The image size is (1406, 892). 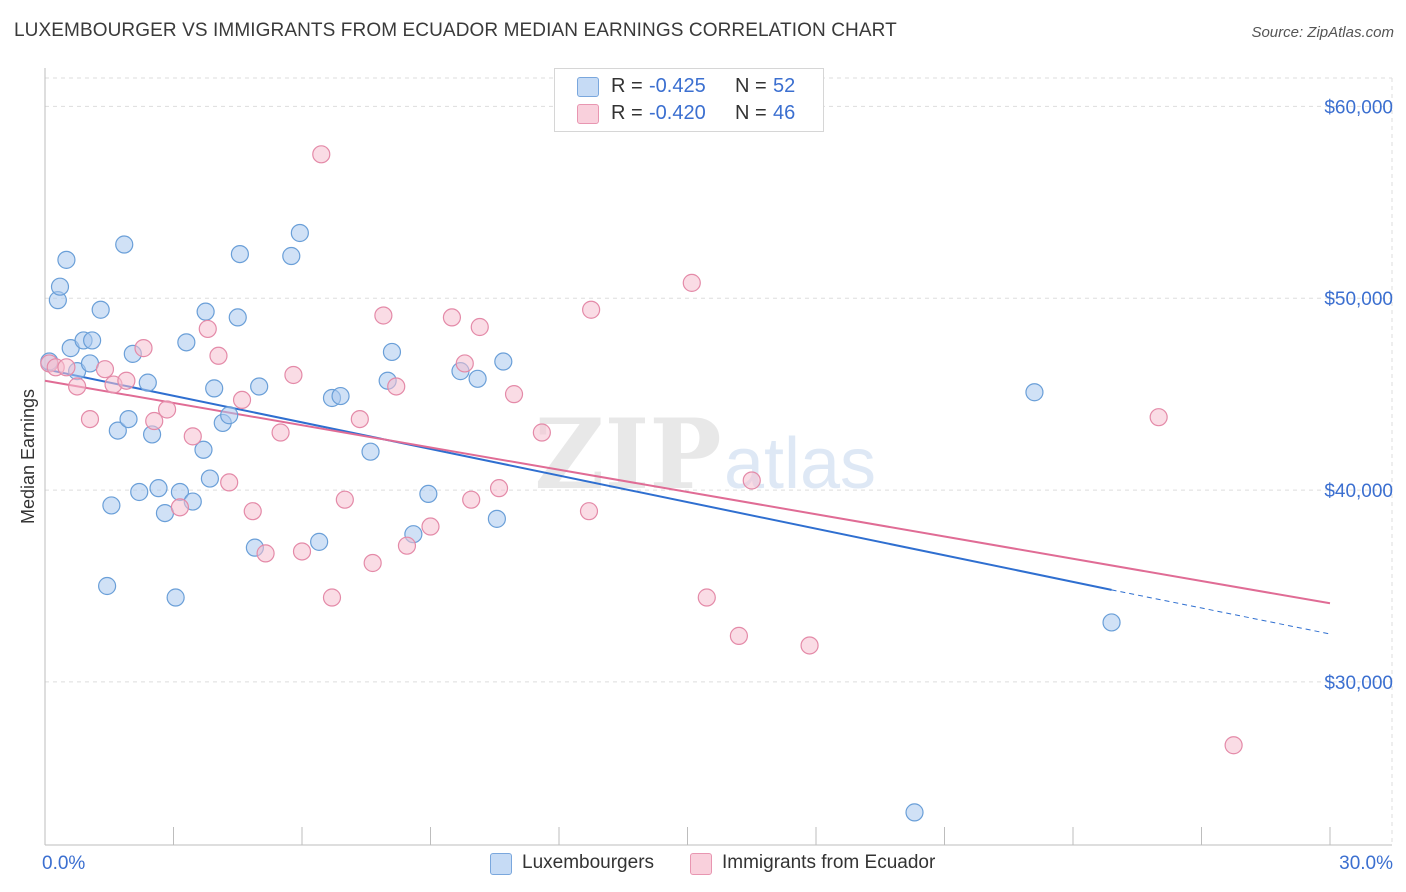 I want to click on y-tick-label: $30,000, so click(x=1358, y=683).